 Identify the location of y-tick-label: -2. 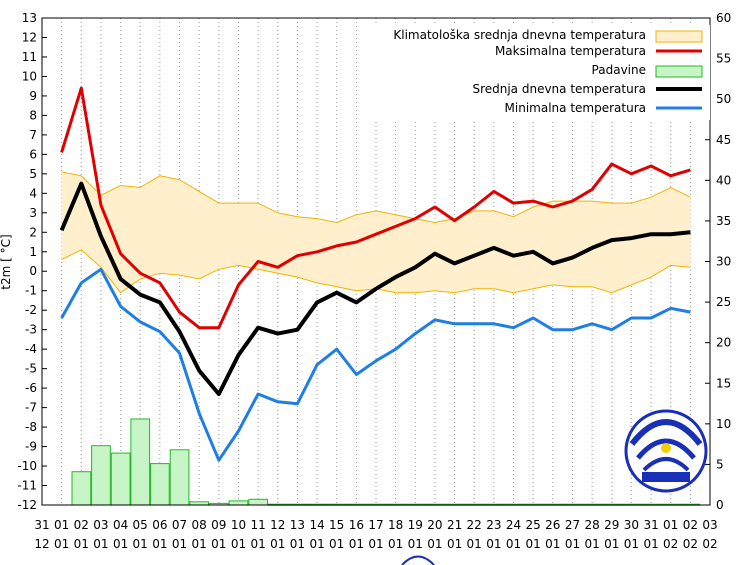
(31, 310).